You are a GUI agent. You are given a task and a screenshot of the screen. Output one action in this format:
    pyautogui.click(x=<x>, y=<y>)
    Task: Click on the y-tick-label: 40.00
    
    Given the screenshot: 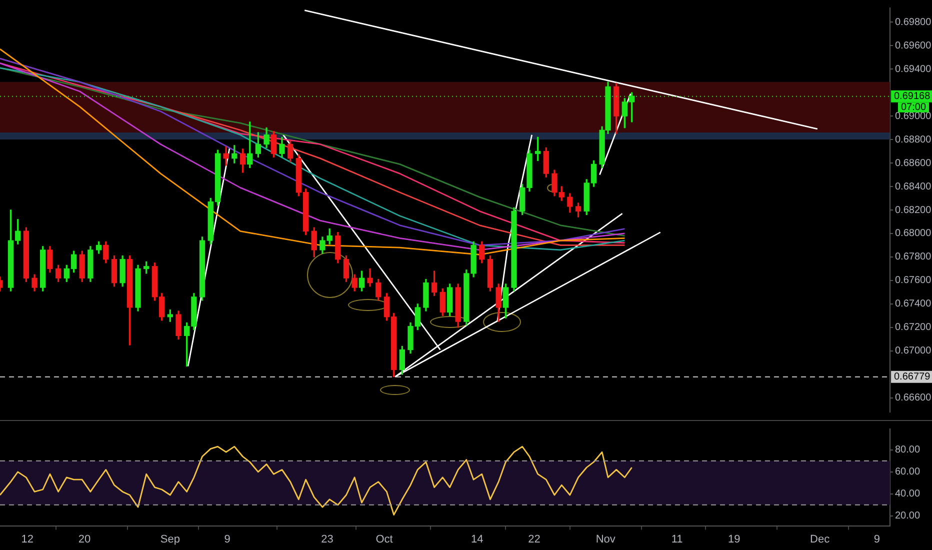 What is the action you would take?
    pyautogui.click(x=907, y=494)
    